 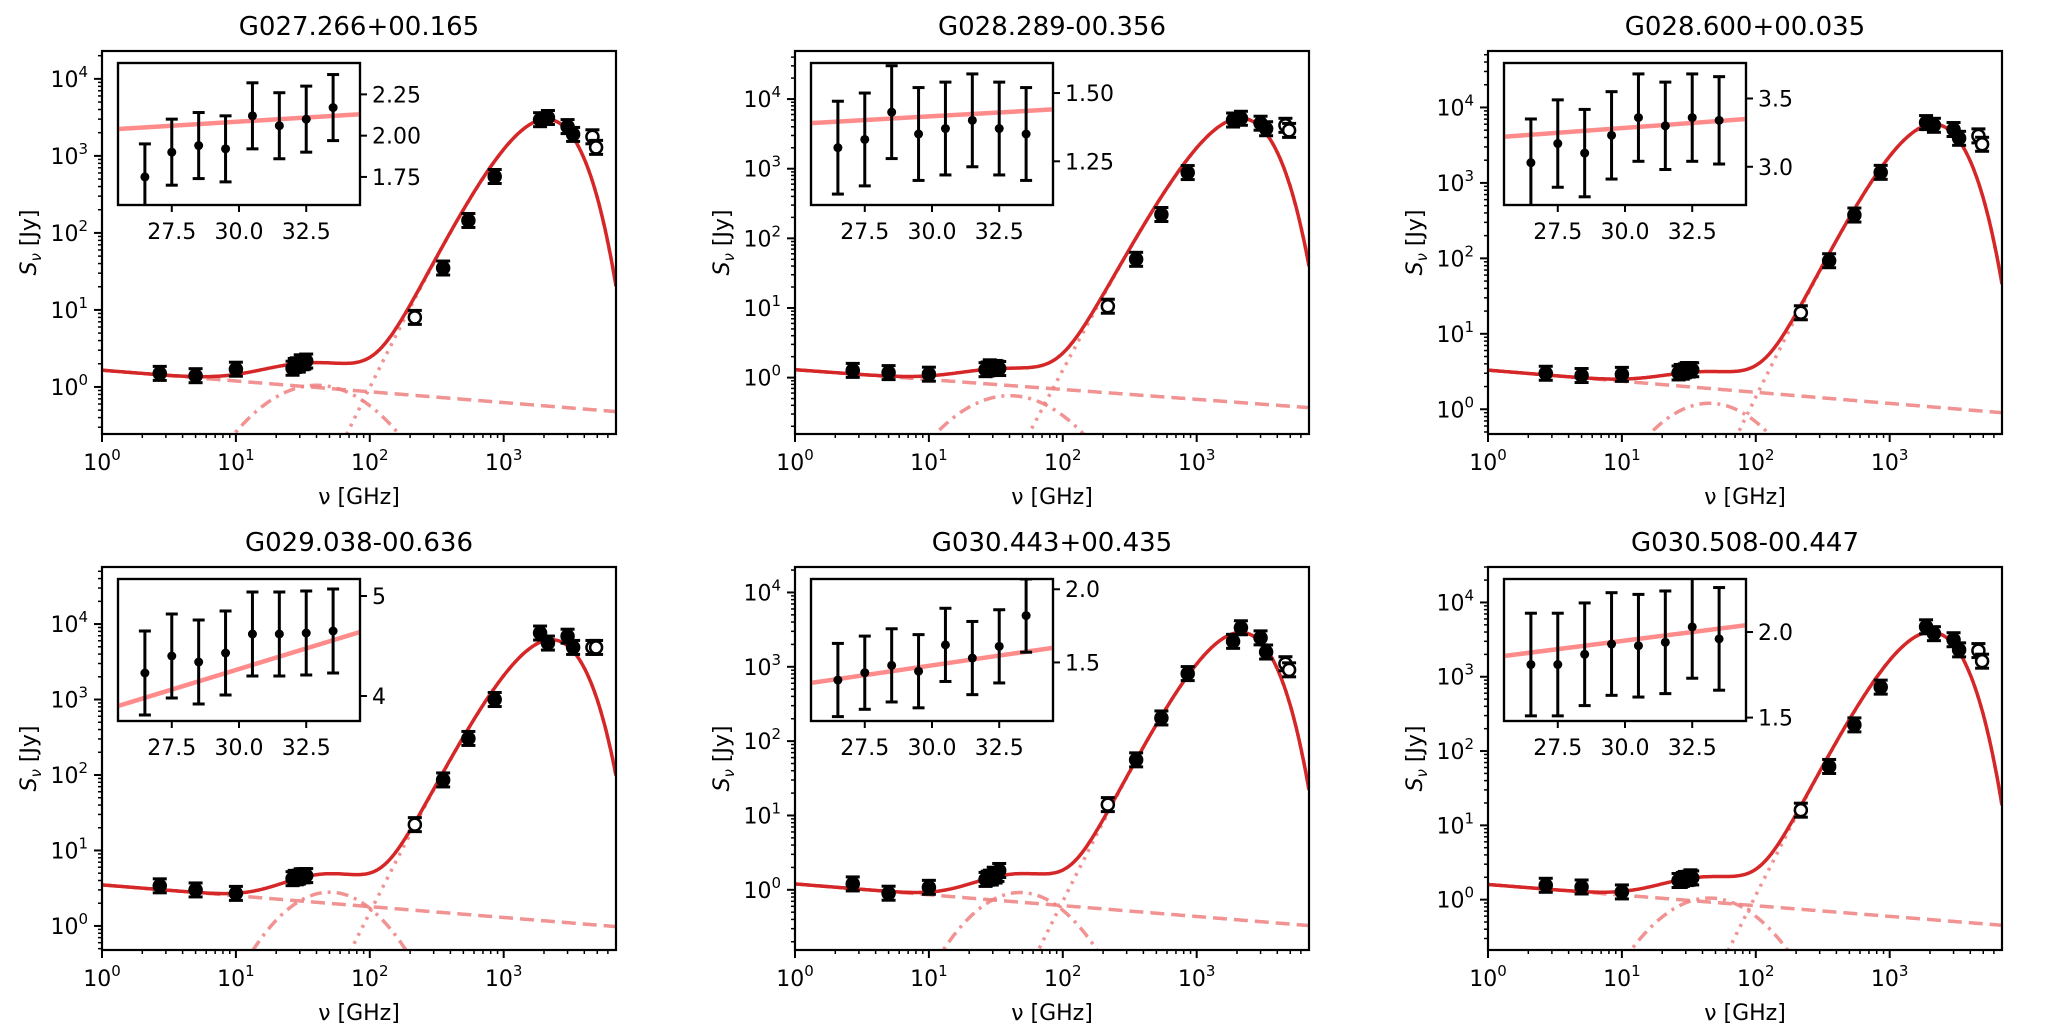 What do you see at coordinates (1745, 784) in the screenshot?
I see `plot-area` at bounding box center [1745, 784].